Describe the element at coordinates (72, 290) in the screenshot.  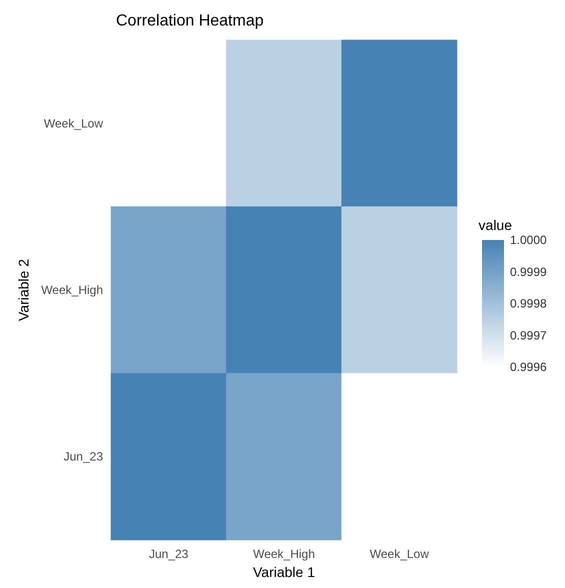
I see `y-tick-label: Week_High` at that location.